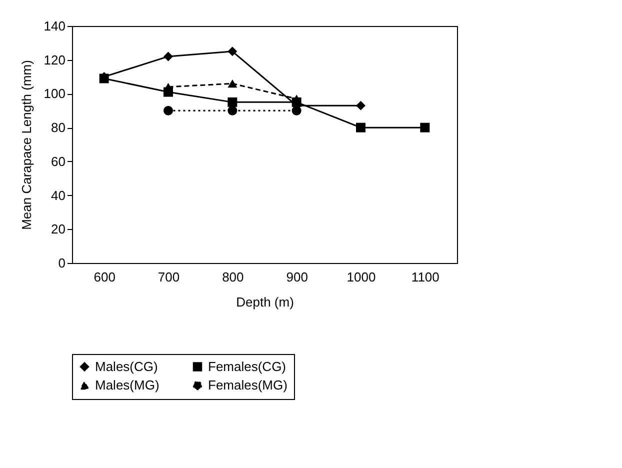 The height and width of the screenshot is (468, 622). What do you see at coordinates (361, 277) in the screenshot?
I see `x-tick-label: 1000` at bounding box center [361, 277].